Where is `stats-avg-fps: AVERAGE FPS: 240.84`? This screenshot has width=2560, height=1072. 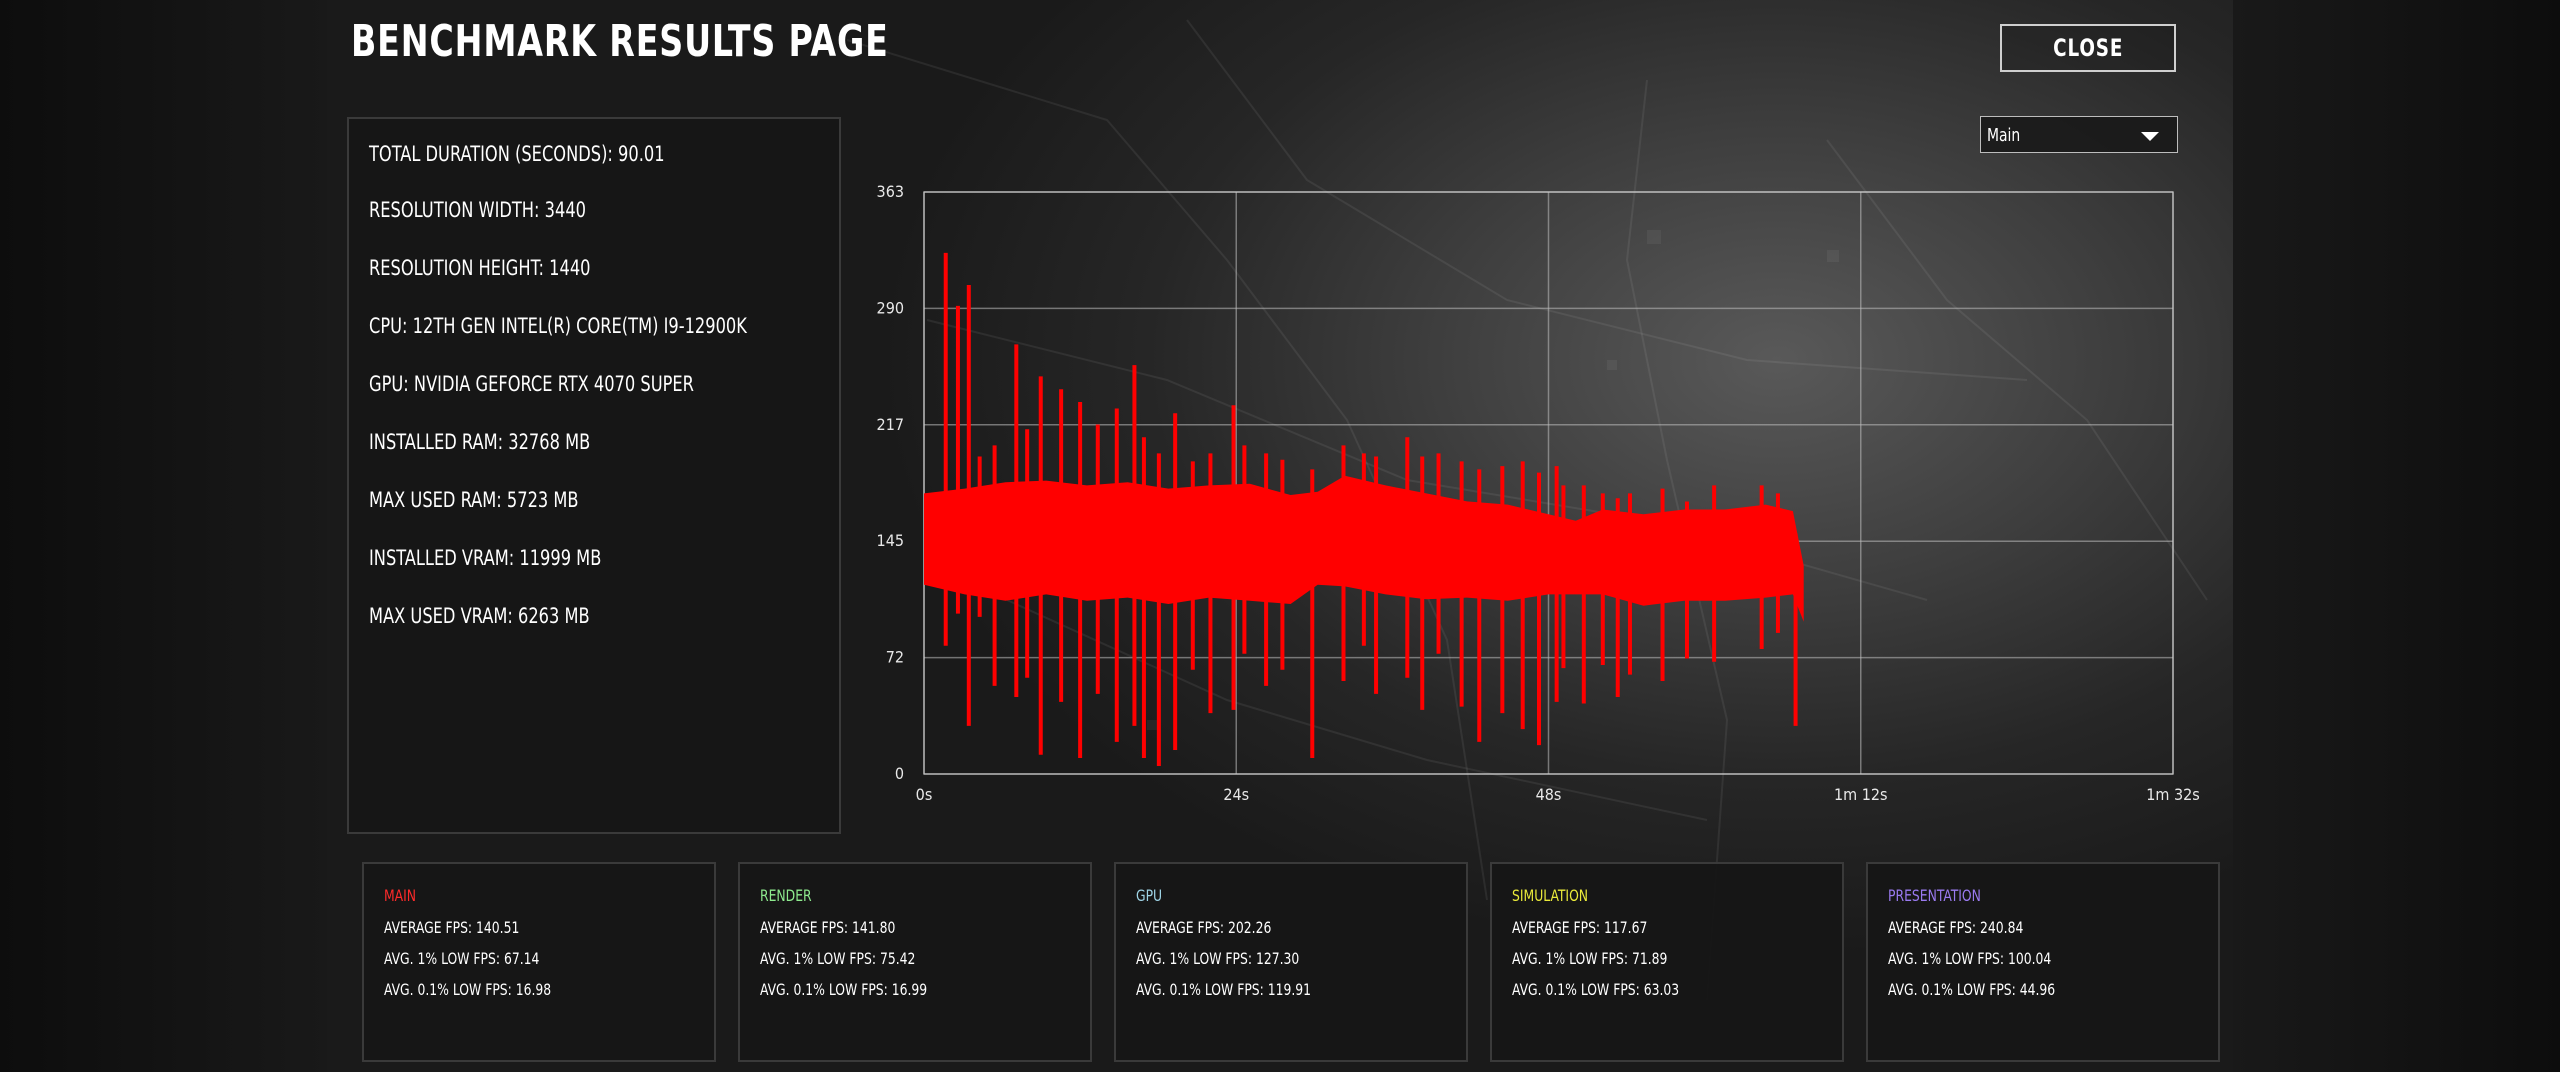
stats-avg-fps: AVERAGE FPS: 240.84 is located at coordinates (1956, 927).